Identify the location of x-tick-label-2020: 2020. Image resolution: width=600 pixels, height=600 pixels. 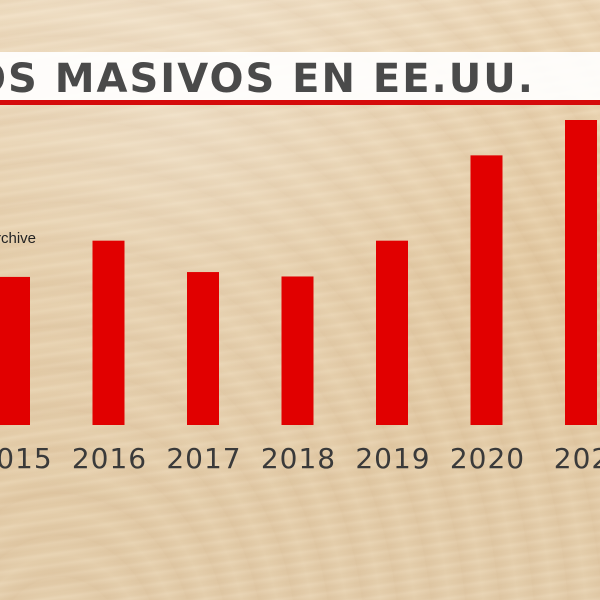
(487, 458).